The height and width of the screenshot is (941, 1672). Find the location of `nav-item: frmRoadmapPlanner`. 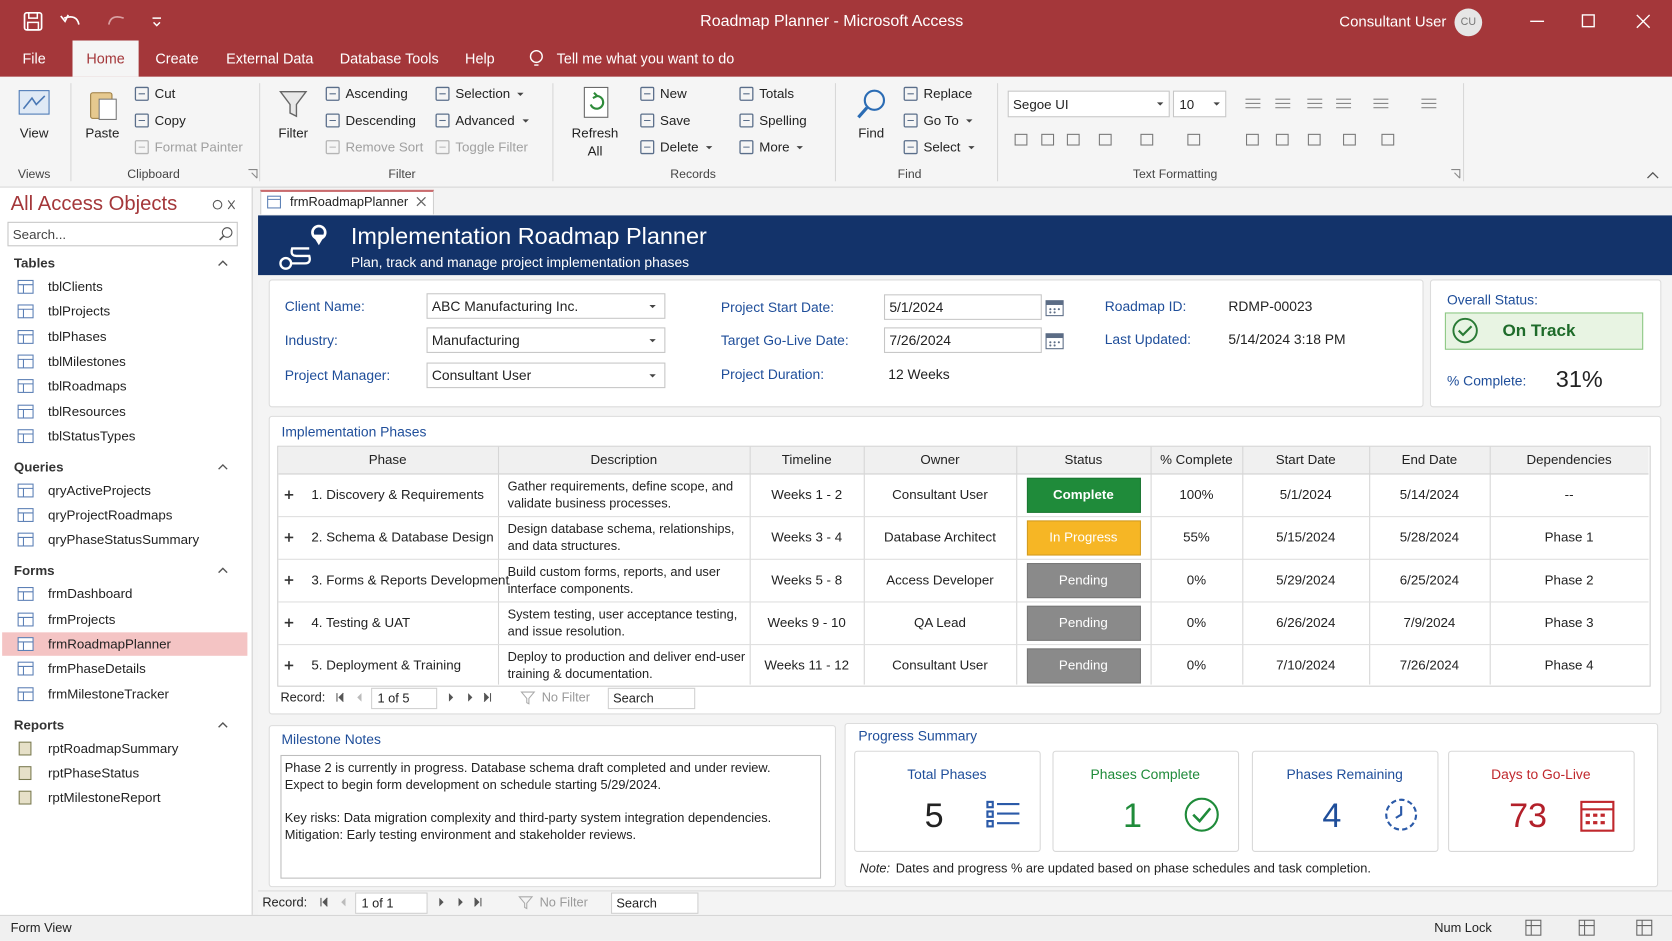

nav-item: frmRoadmapPlanner is located at coordinates (109, 644).